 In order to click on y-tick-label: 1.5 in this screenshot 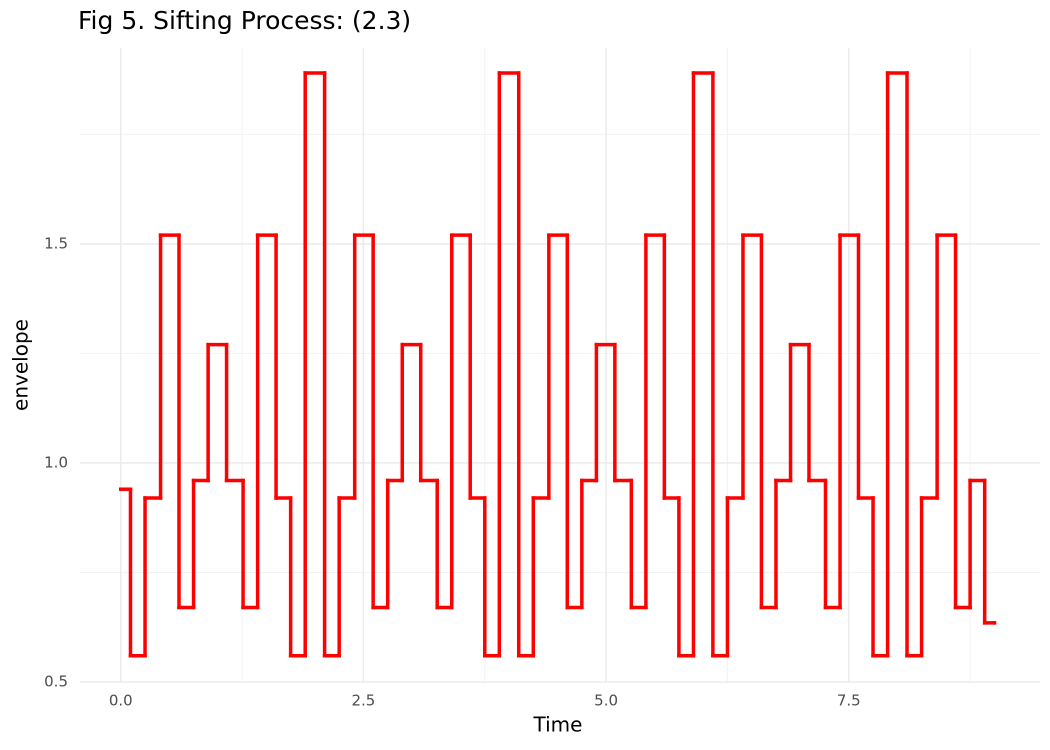, I will do `click(56, 243)`.